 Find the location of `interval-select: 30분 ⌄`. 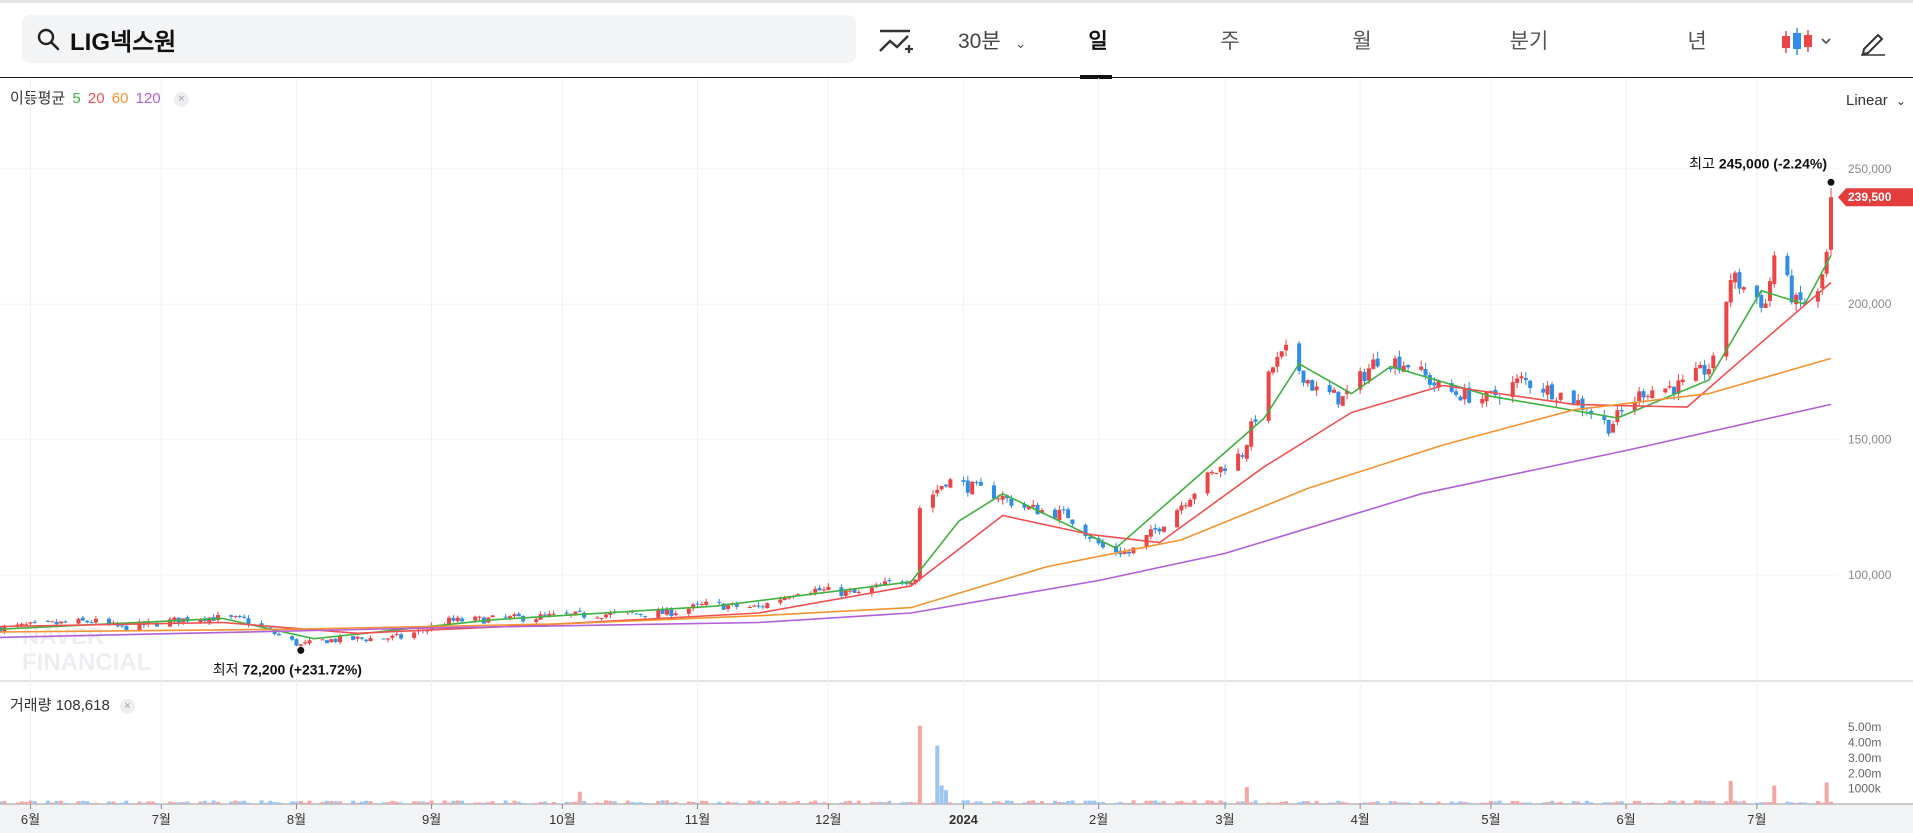

interval-select: 30분 ⌄ is located at coordinates (992, 41).